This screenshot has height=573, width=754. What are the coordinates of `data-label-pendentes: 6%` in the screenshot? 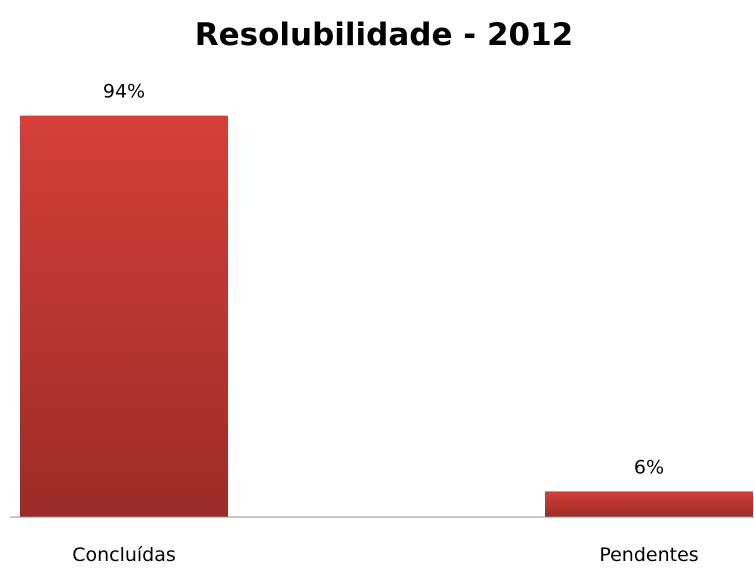 It's located at (649, 467).